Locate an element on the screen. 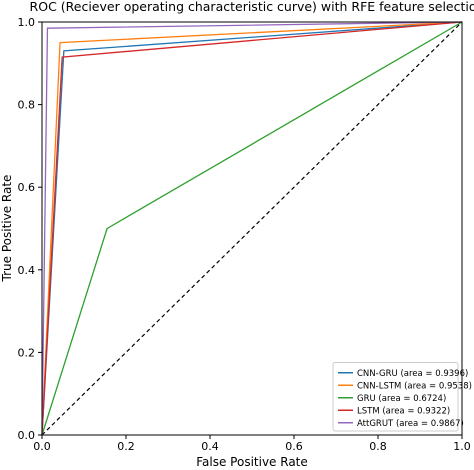 This screenshot has height=470, width=474. legend-label-4: AttGRUT (area = 0.9867) is located at coordinates (410, 424).